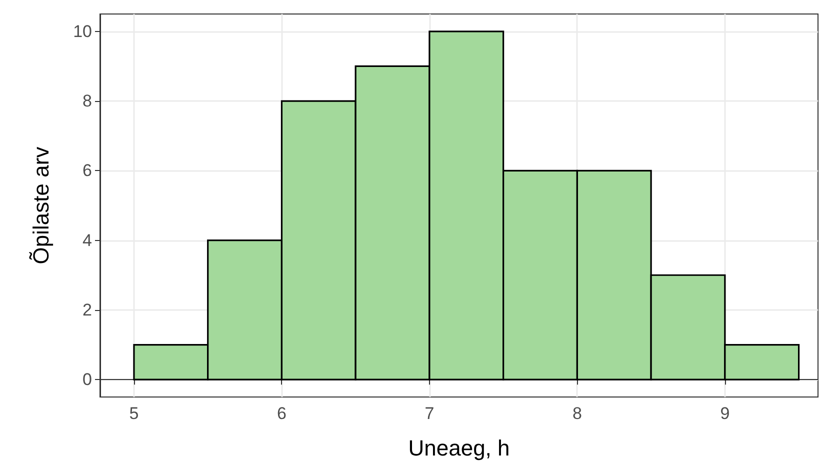 This screenshot has width=825, height=469. What do you see at coordinates (82, 31) in the screenshot?
I see `y-tick-label: 10` at bounding box center [82, 31].